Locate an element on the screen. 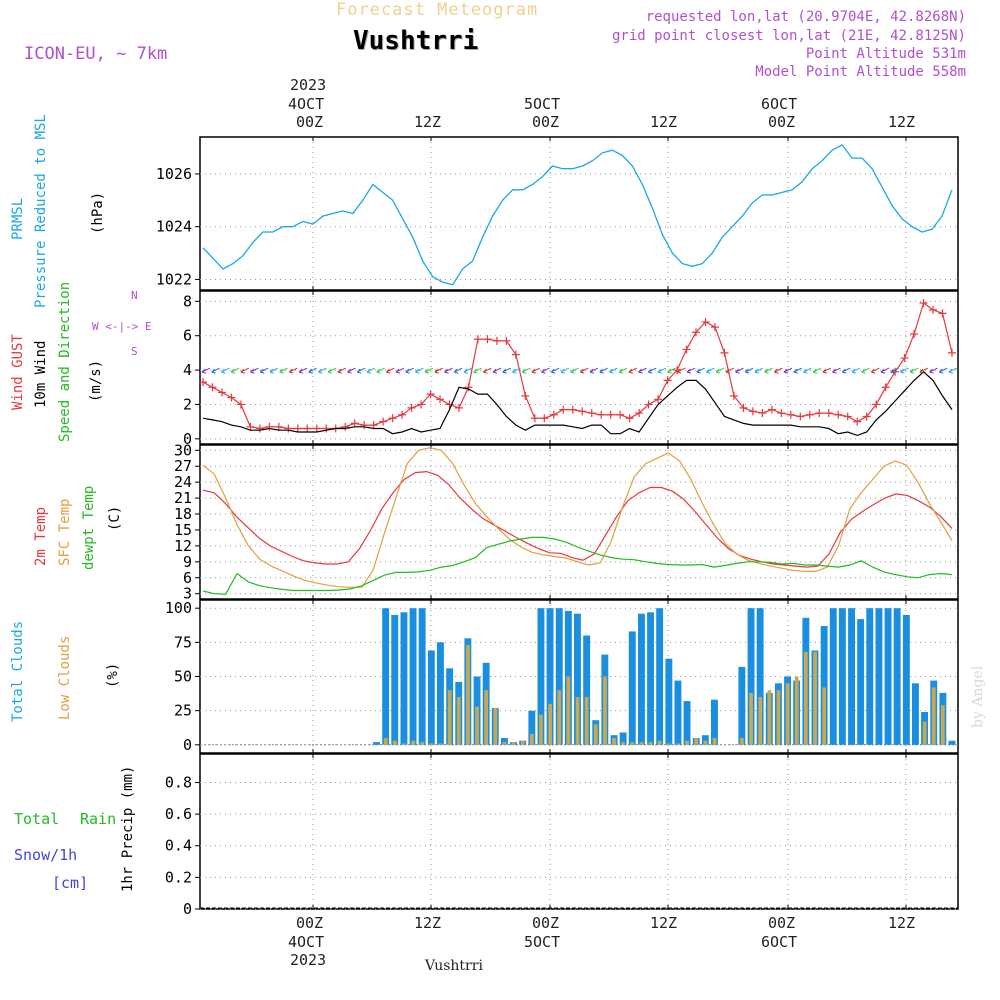  pressure-msl-label: Pressure Reduced to MSL is located at coordinates (41, 211).